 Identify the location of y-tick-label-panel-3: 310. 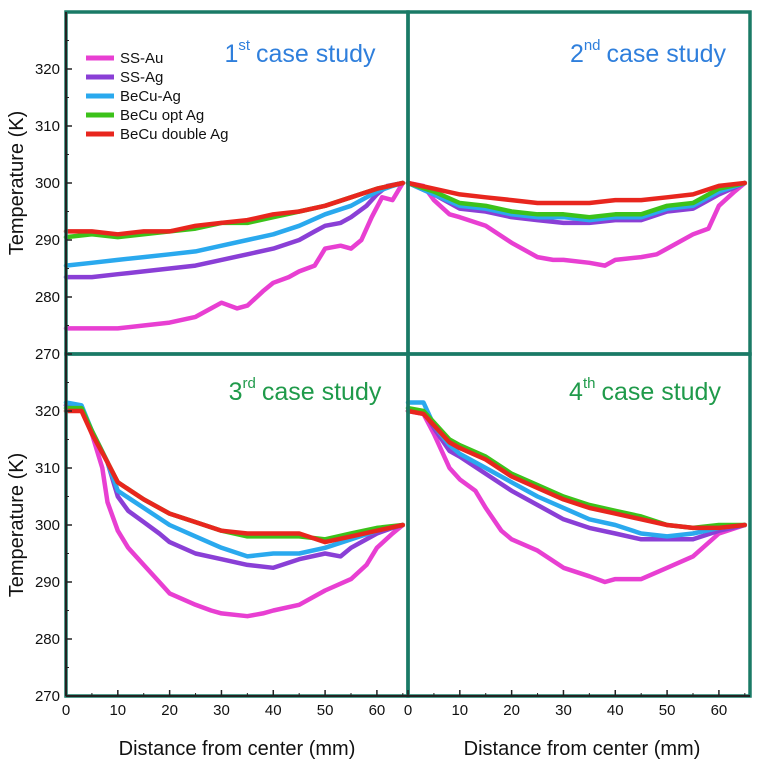
(47, 468).